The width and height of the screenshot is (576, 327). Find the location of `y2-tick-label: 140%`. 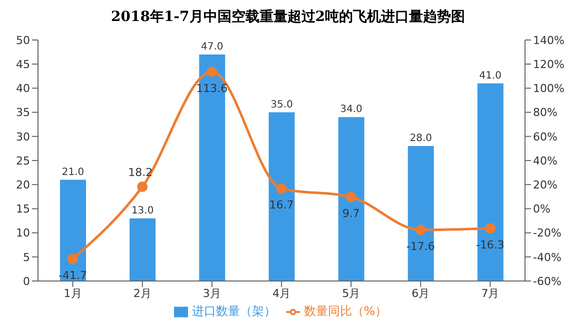

y2-tick-label: 140% is located at coordinates (548, 40).